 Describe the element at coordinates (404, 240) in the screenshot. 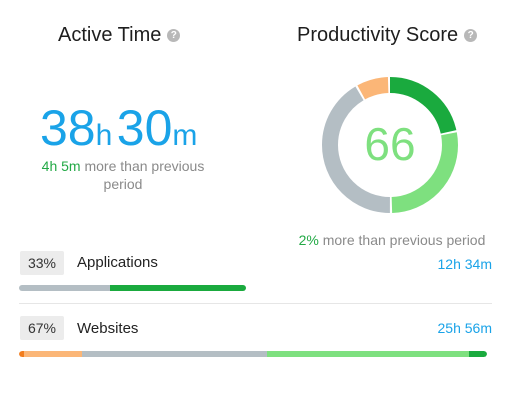

I see `productivity-delta-text: more than previous period` at that location.